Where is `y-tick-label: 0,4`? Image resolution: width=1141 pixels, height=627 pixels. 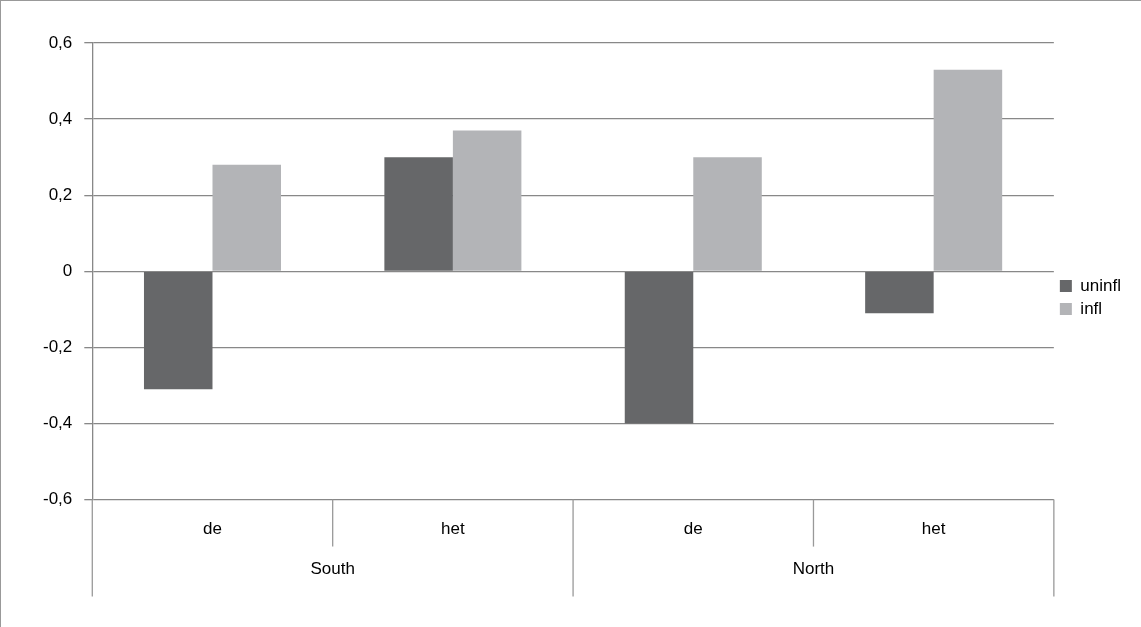
y-tick-label: 0,4 is located at coordinates (60, 118).